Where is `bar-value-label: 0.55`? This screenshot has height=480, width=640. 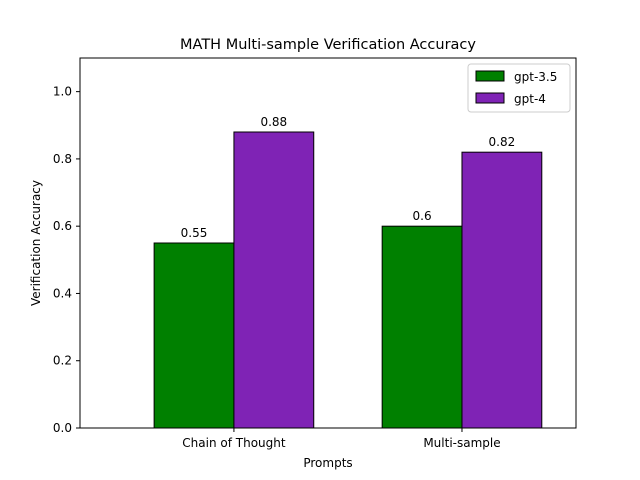
bar-value-label: 0.55 is located at coordinates (194, 233).